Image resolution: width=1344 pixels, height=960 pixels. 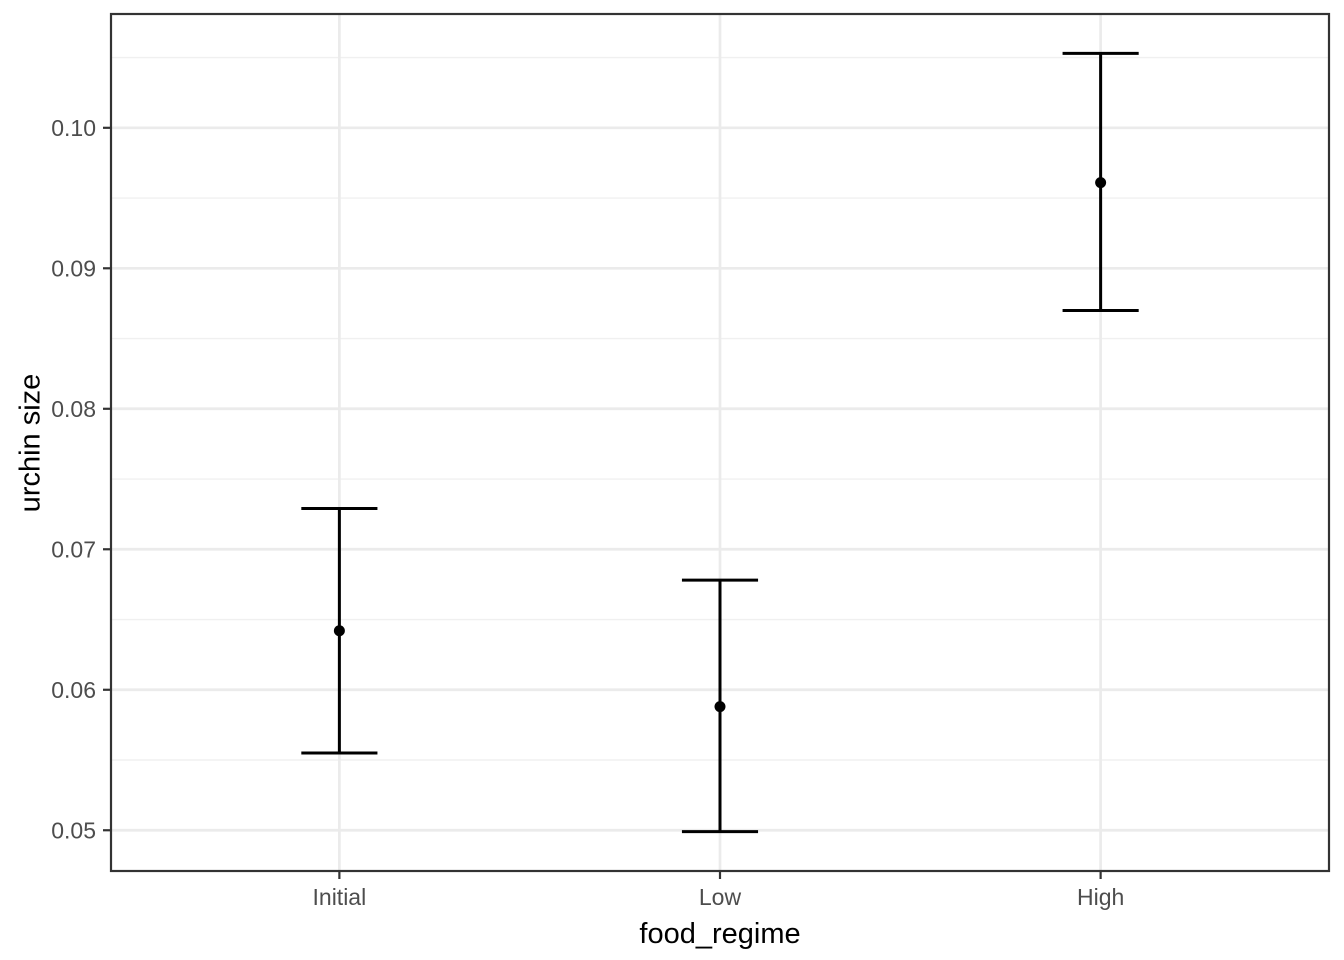 I want to click on mean-point-initial, so click(x=339, y=631).